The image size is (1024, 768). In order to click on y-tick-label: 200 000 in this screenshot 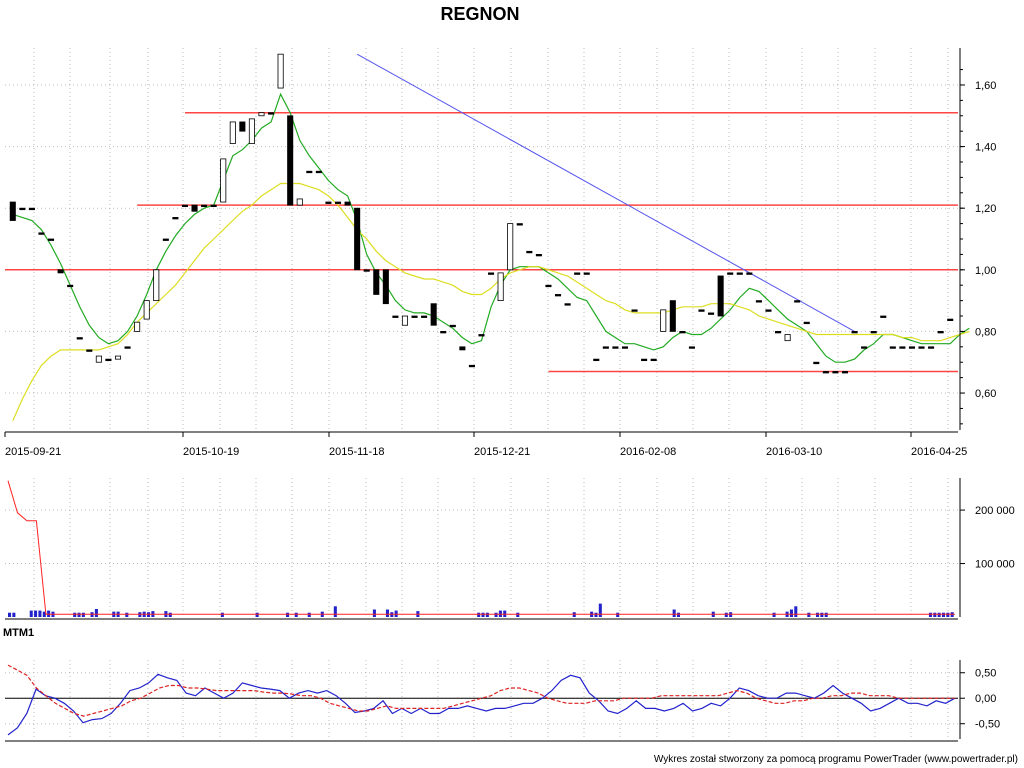, I will do `click(995, 511)`.